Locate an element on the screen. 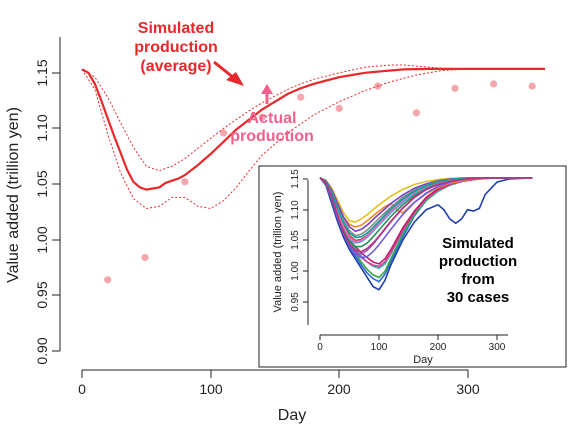 This screenshot has height=432, width=576. main-x-tick-label: 0 is located at coordinates (82, 389).